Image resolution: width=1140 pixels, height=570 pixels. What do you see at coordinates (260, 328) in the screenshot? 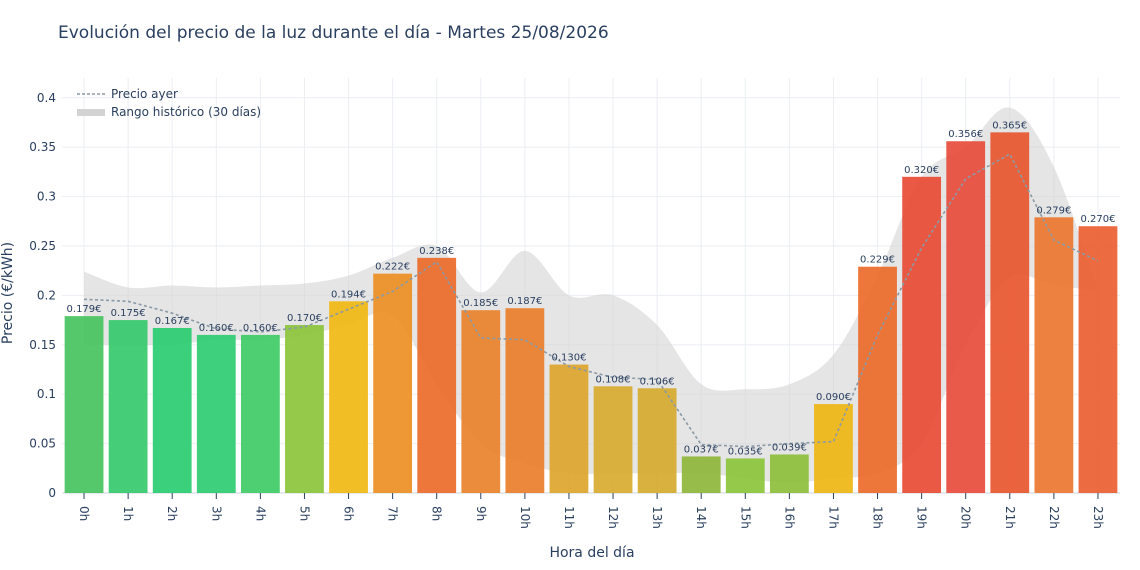
I see `data-label-4h: 0.160€` at bounding box center [260, 328].